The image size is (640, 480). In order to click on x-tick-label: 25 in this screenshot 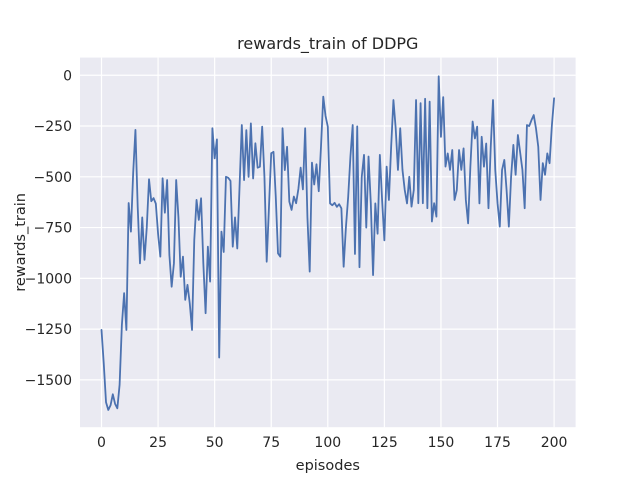, I will do `click(158, 443)`.